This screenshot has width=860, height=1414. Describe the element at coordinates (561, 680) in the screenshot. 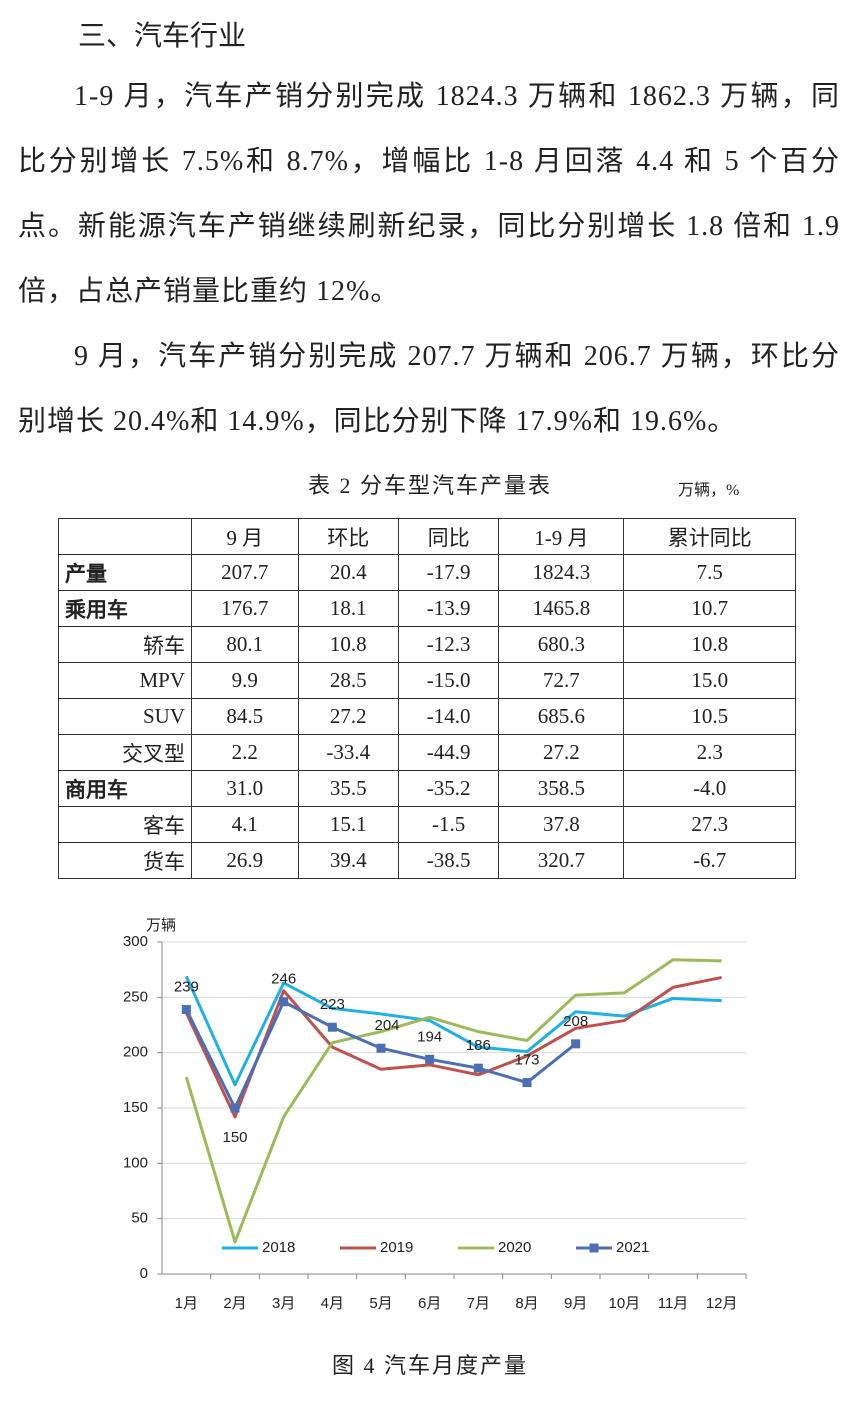

I see `table-cell: 72.7` at that location.